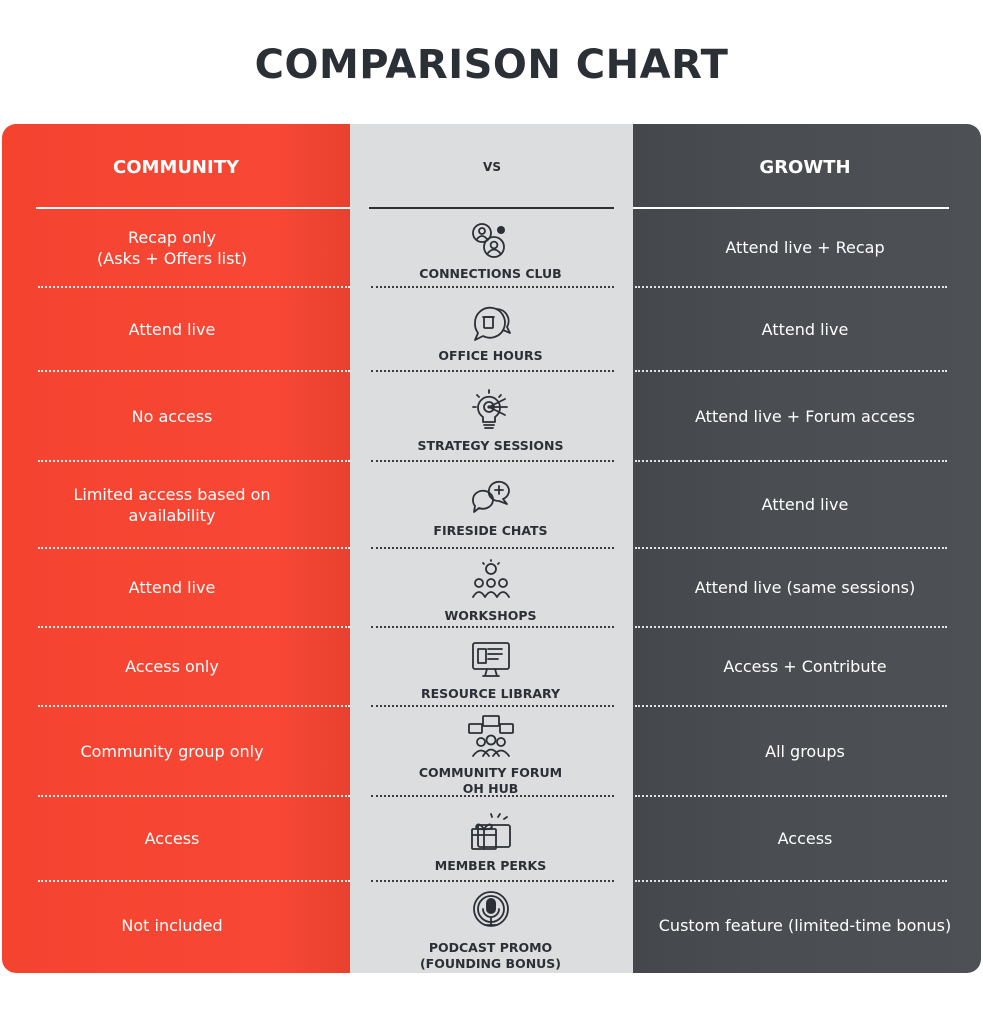 The image size is (983, 1024). What do you see at coordinates (805, 587) in the screenshot?
I see `growth-value: Attend live (same sessions)` at bounding box center [805, 587].